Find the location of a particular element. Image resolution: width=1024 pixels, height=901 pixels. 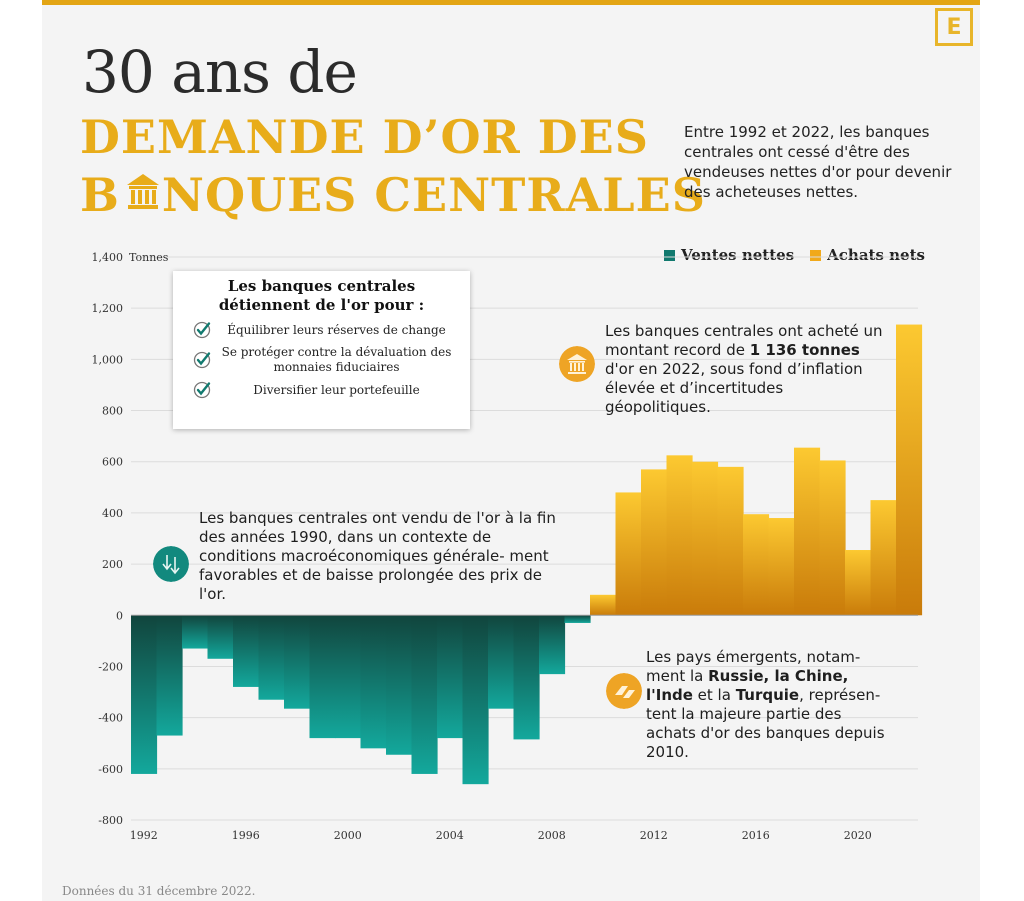

y-tick-label: -200 is located at coordinates (110, 666).